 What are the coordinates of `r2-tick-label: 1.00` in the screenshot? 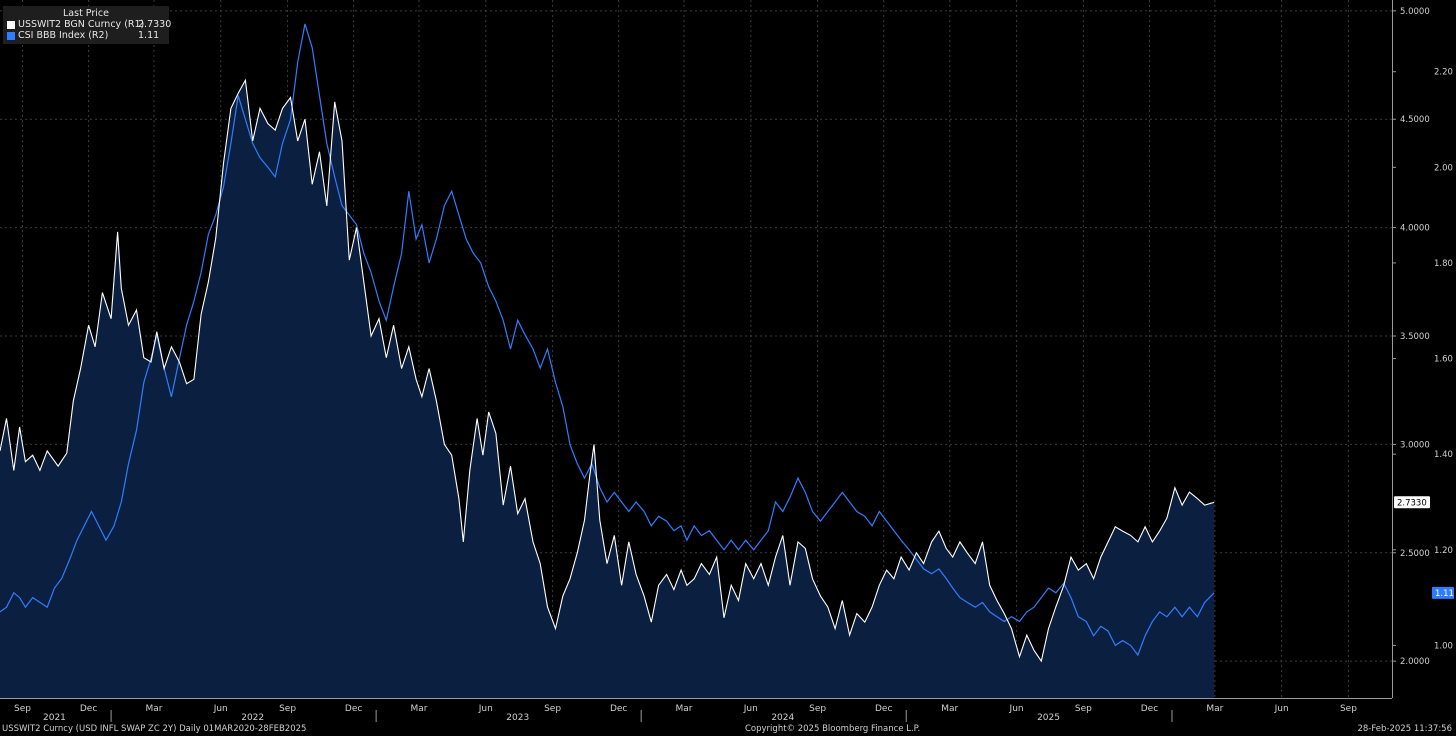 It's located at (1443, 646).